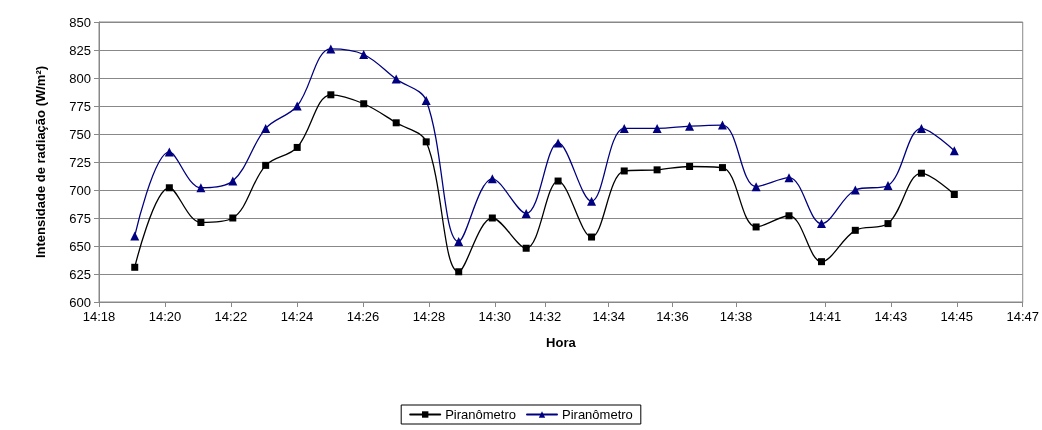  What do you see at coordinates (99, 316) in the screenshot?
I see `x-tick-label: 14:18` at bounding box center [99, 316].